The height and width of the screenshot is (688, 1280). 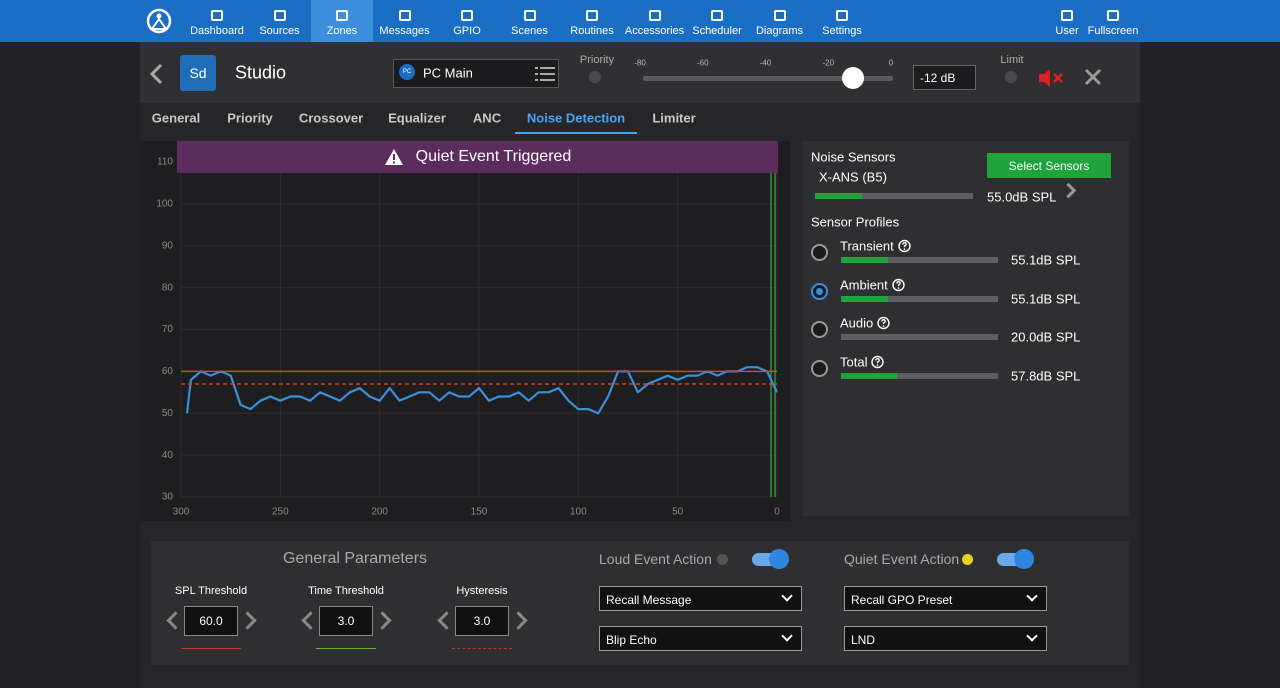 I want to click on level-fill, so click(x=839, y=196).